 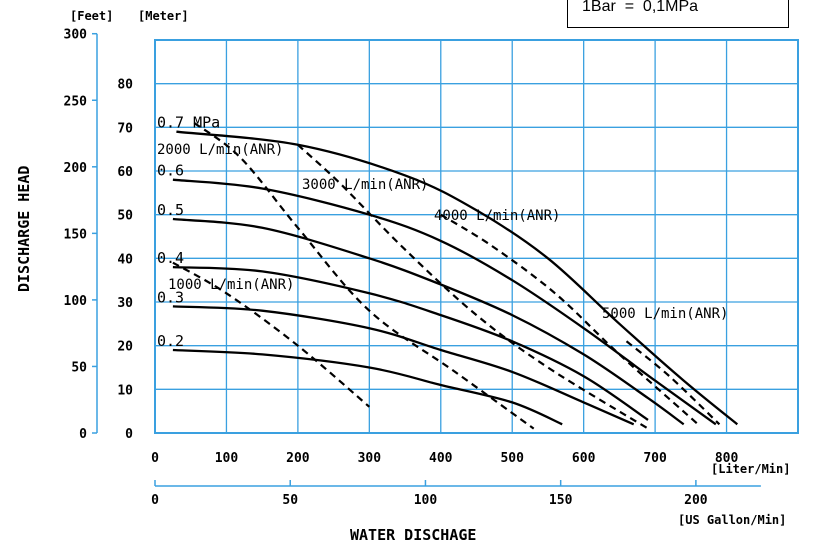 I want to click on y-tick-meter: 50, so click(x=125, y=216).